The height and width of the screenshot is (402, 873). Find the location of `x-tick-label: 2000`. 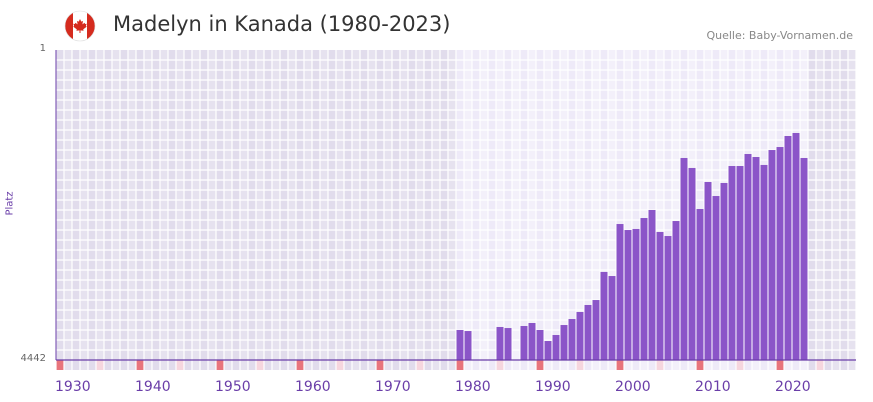

x-tick-label: 2000 is located at coordinates (633, 387).